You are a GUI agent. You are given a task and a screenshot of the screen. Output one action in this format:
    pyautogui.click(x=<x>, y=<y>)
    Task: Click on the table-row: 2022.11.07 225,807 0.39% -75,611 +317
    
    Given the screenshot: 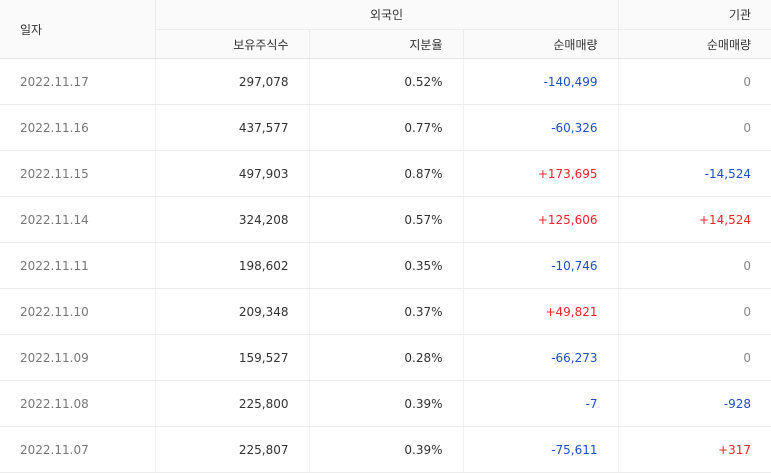 What is the action you would take?
    pyautogui.click(x=385, y=449)
    